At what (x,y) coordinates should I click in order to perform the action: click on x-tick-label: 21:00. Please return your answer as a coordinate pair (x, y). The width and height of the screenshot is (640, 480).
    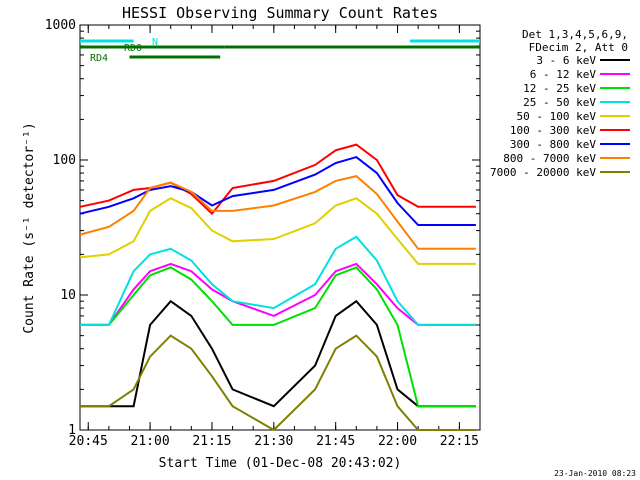
    Looking at the image, I should click on (150, 441).